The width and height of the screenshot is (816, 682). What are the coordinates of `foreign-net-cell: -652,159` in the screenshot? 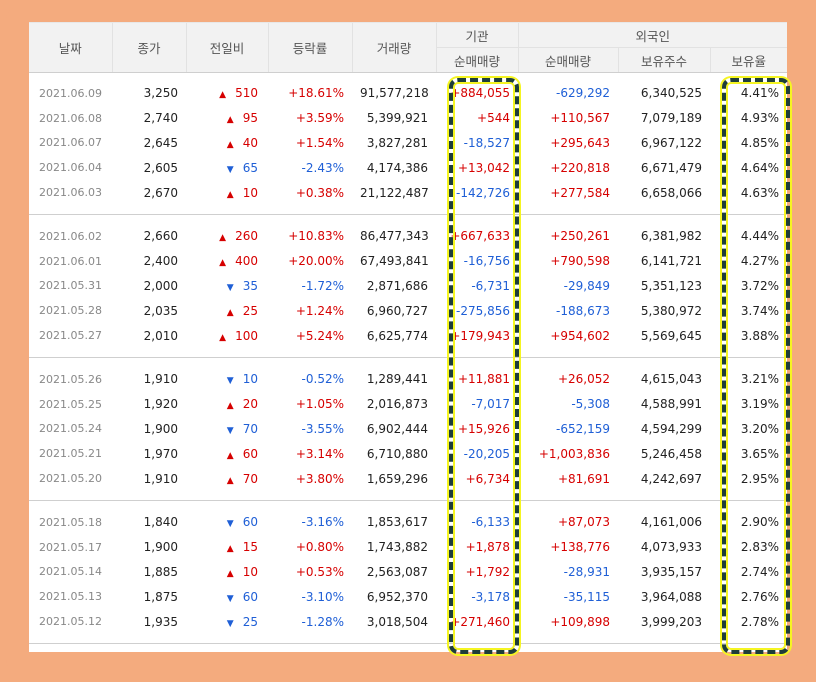 It's located at (568, 429).